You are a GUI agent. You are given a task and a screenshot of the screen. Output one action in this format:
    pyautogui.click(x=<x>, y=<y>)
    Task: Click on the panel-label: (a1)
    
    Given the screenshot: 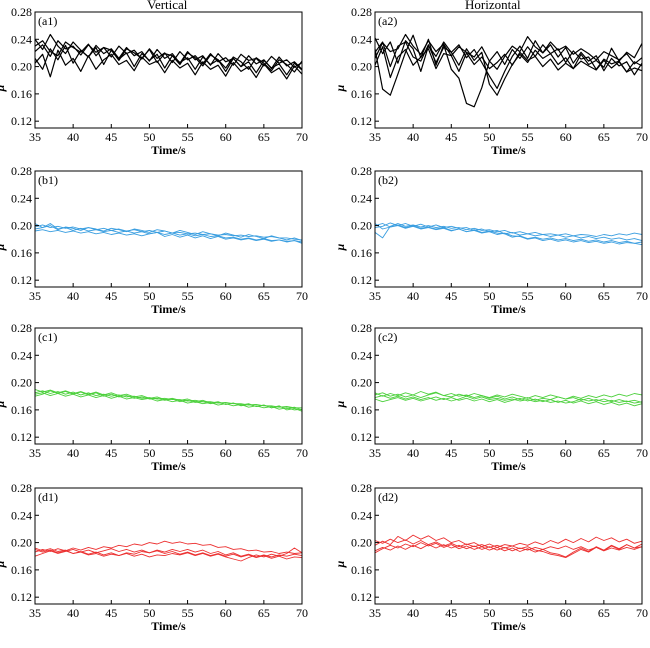 What is the action you would take?
    pyautogui.click(x=47, y=21)
    